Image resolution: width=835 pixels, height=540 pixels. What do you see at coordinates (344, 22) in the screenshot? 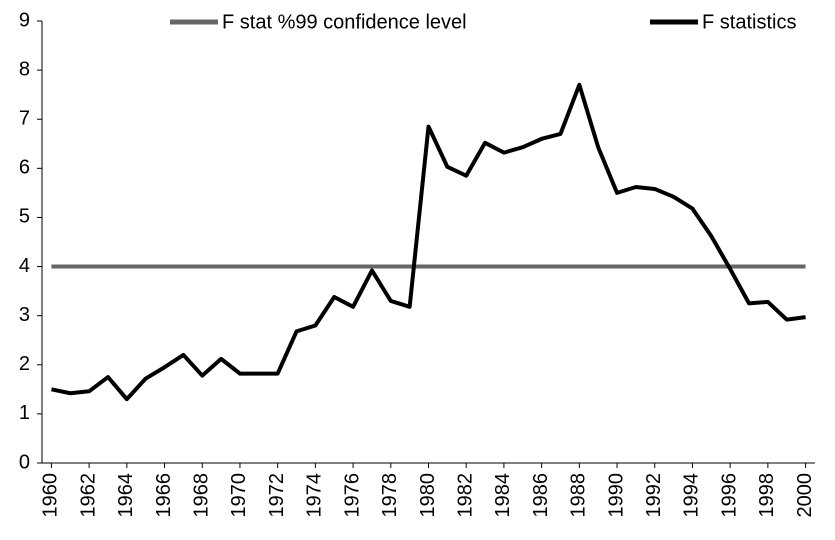
I see `legend-label: F stat %99 confidence level` at bounding box center [344, 22].